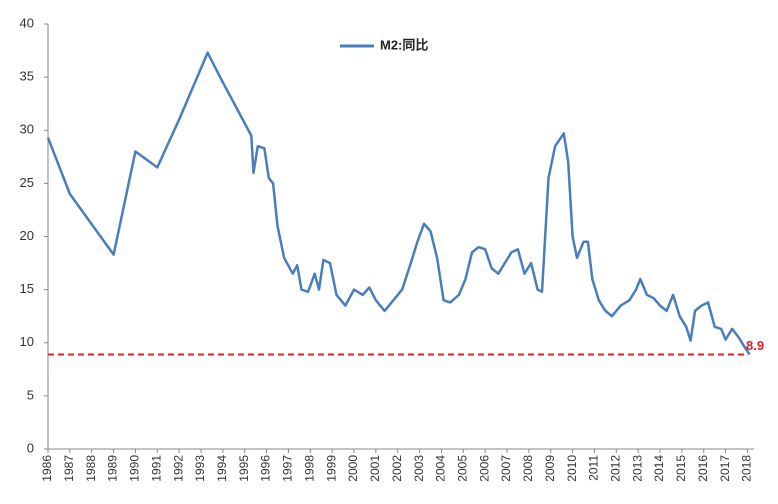 The image size is (778, 504). What do you see at coordinates (528, 468) in the screenshot?
I see `x-tick-label: 2008` at bounding box center [528, 468].